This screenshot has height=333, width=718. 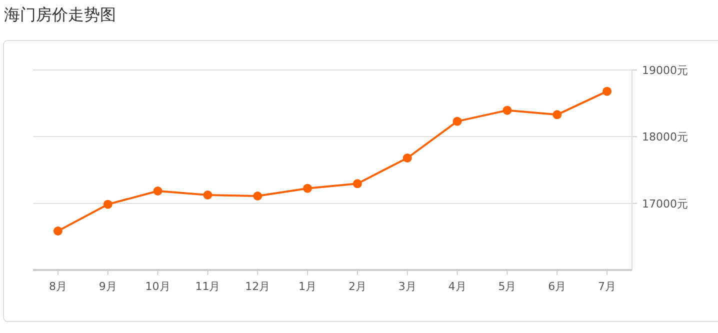 I want to click on ytick: 17000元, so click(x=665, y=203).